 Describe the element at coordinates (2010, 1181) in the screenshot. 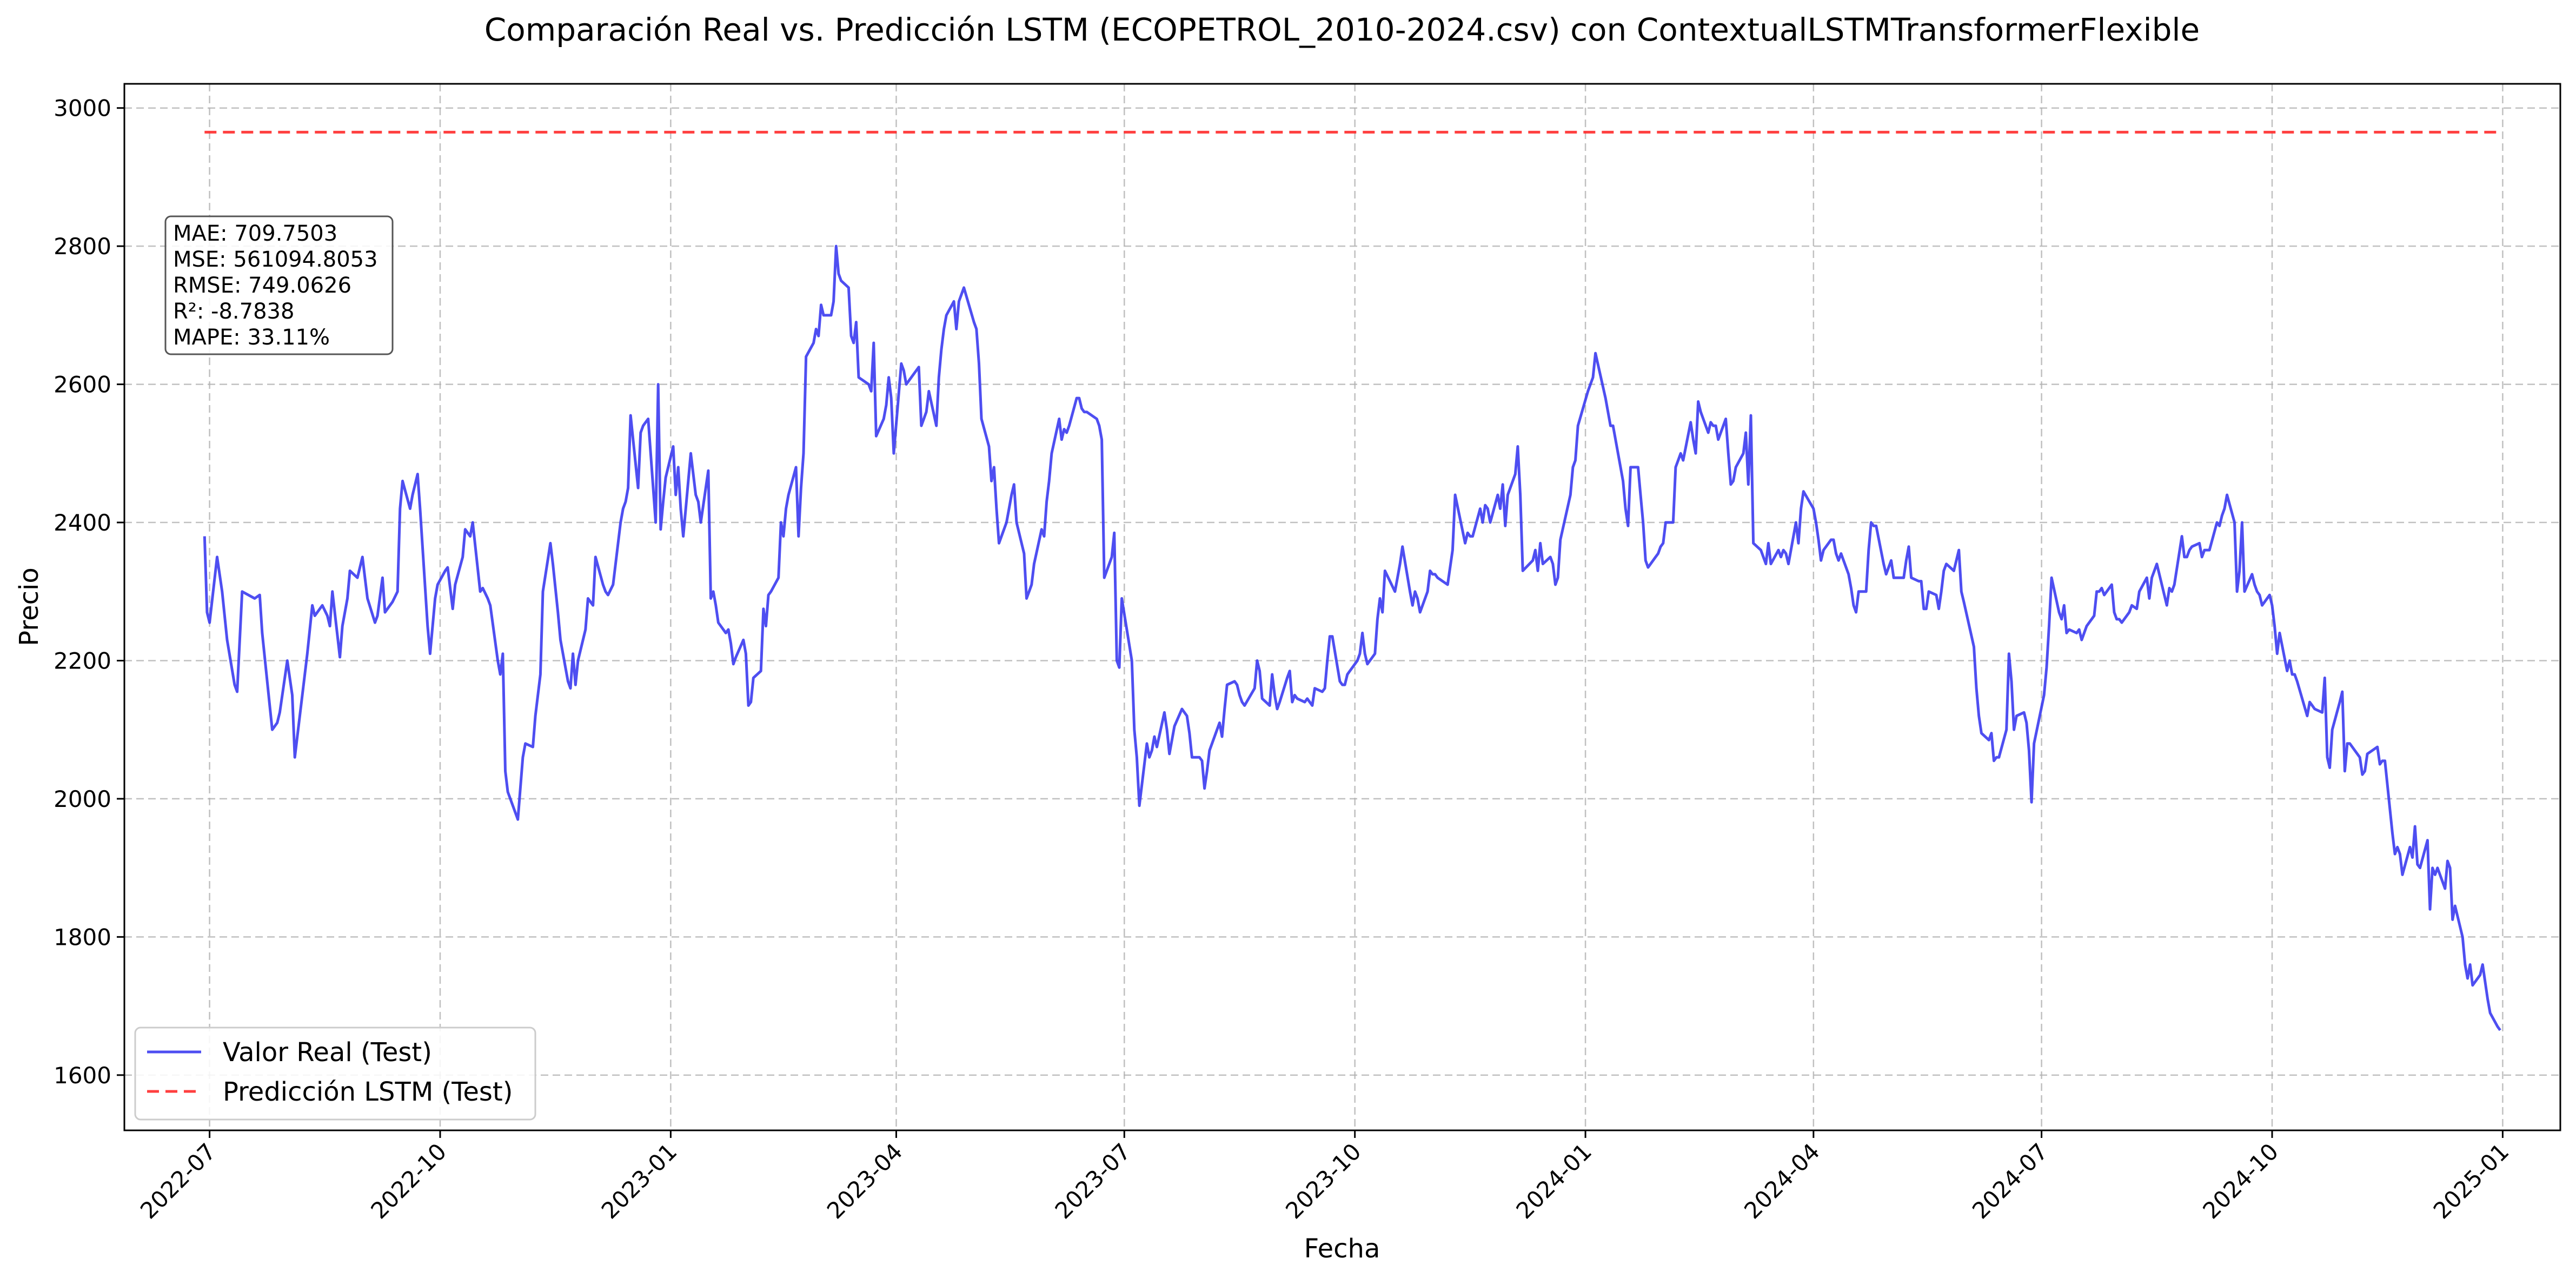

I see `x-tick-label: 2024-07` at that location.